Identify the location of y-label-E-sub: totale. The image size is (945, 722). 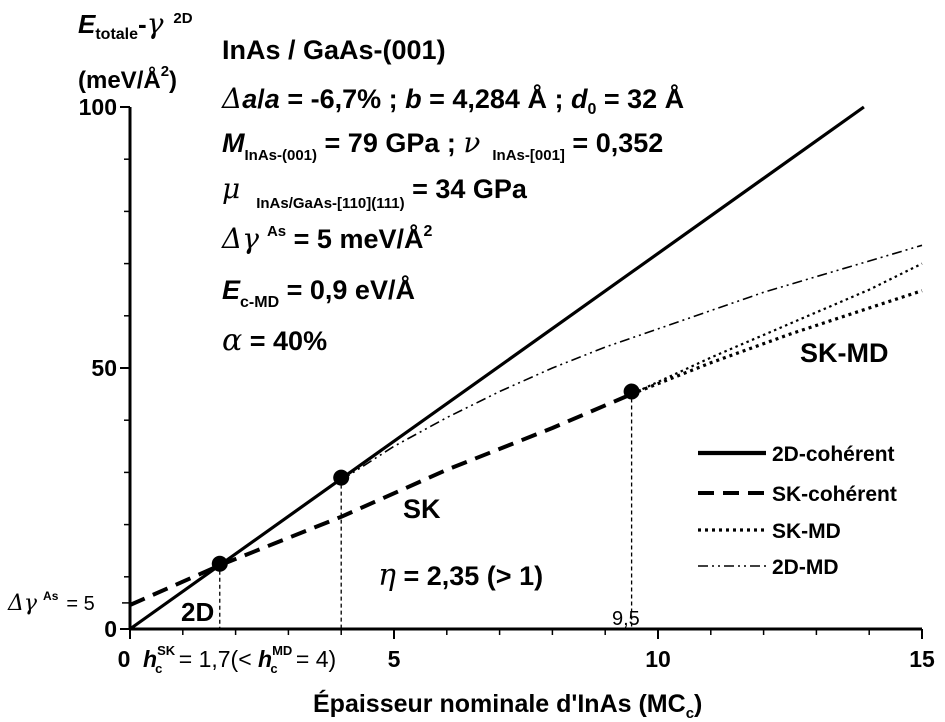
(116, 34).